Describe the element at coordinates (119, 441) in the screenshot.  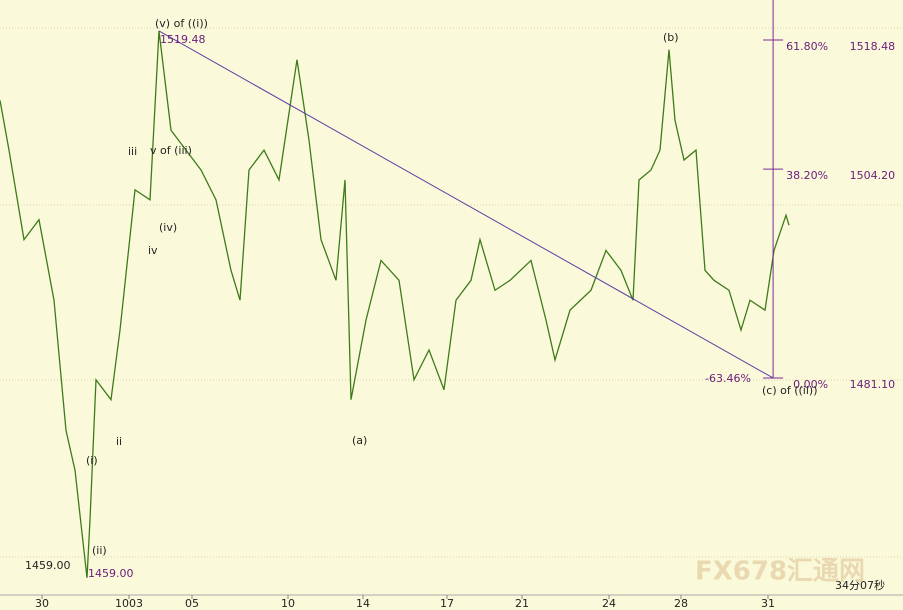
I see `wave-label: ii` at that location.